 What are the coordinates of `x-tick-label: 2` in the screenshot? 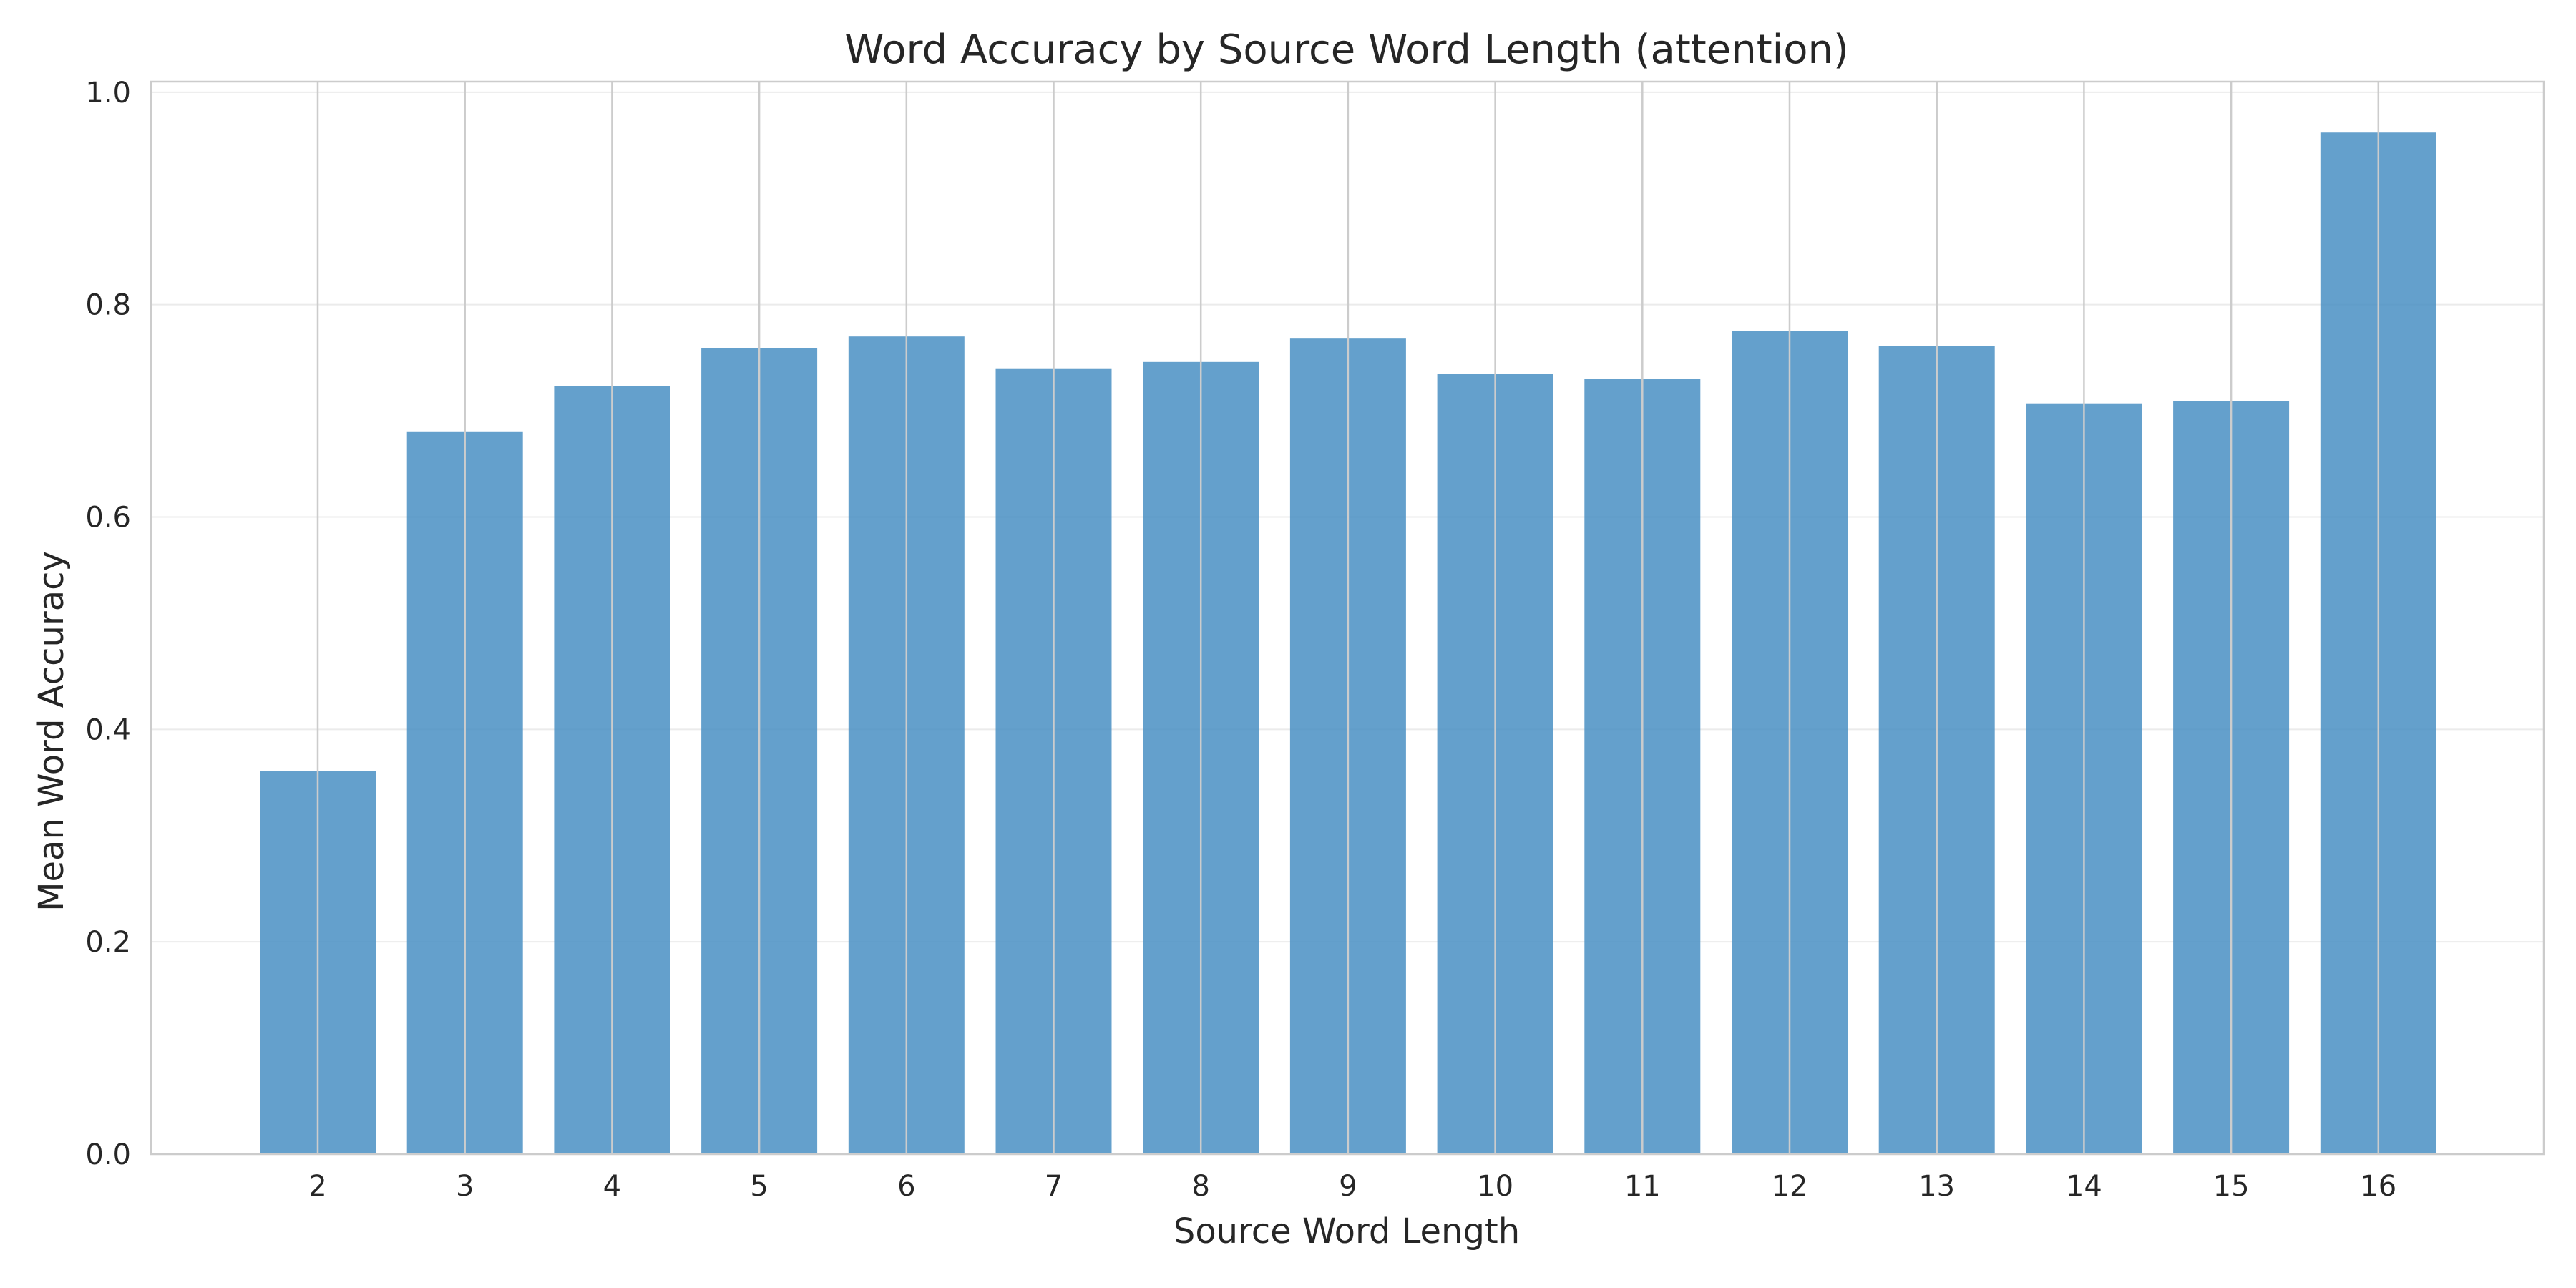 It's located at (317, 1186).